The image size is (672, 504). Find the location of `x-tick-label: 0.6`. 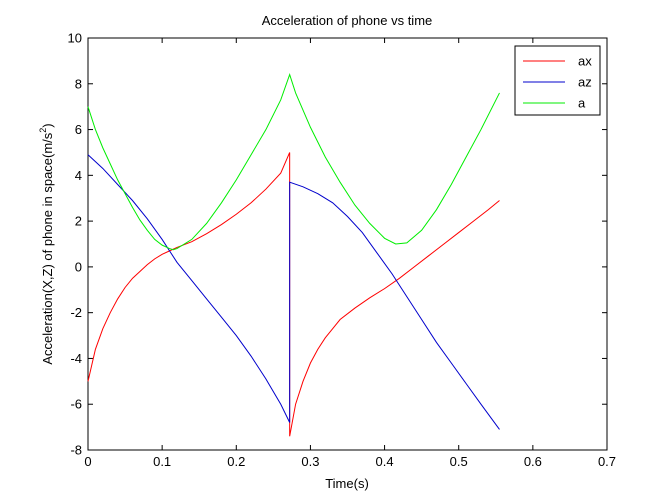

x-tick-label: 0.6 is located at coordinates (533, 461).